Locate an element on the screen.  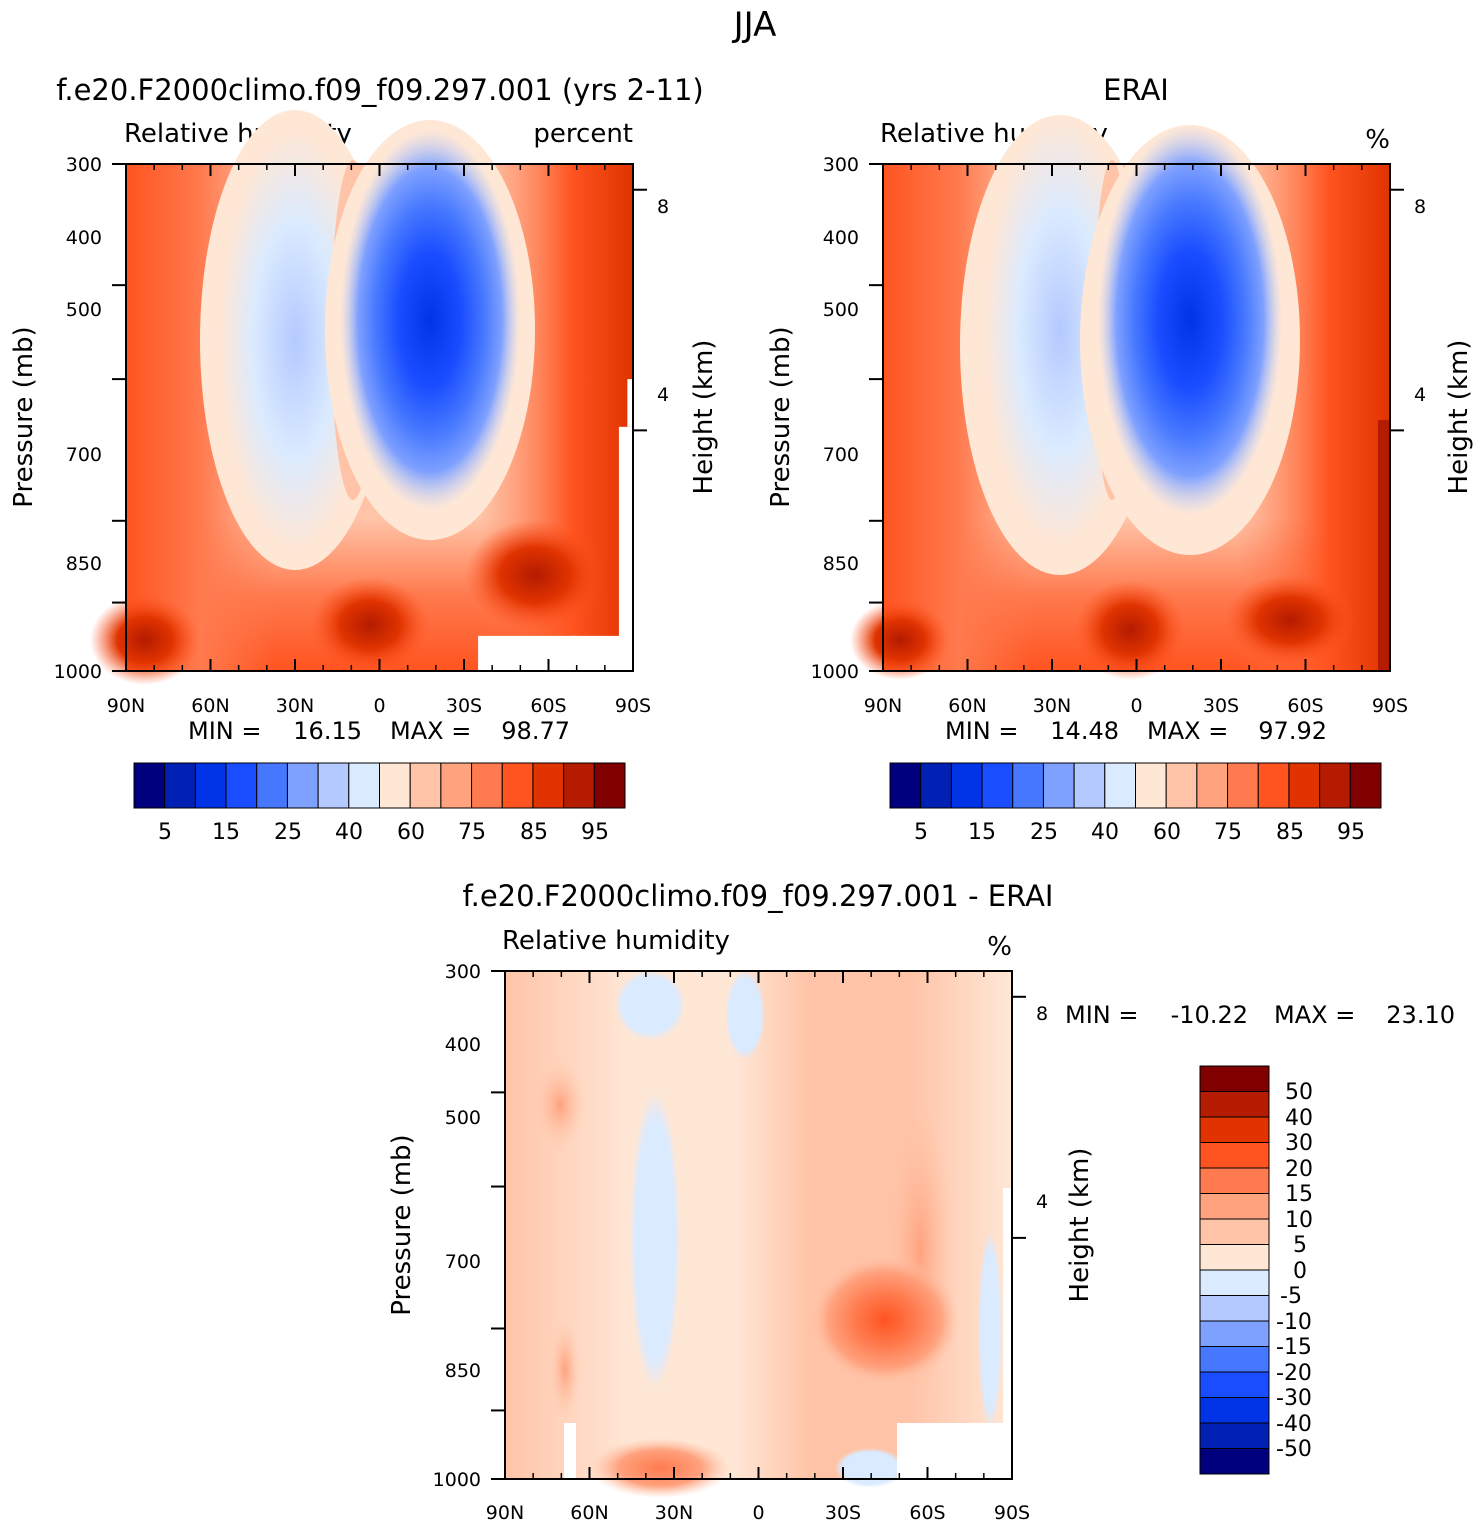
panel-obs-ylabel-right: Height (km) is located at coordinates (1459, 417).